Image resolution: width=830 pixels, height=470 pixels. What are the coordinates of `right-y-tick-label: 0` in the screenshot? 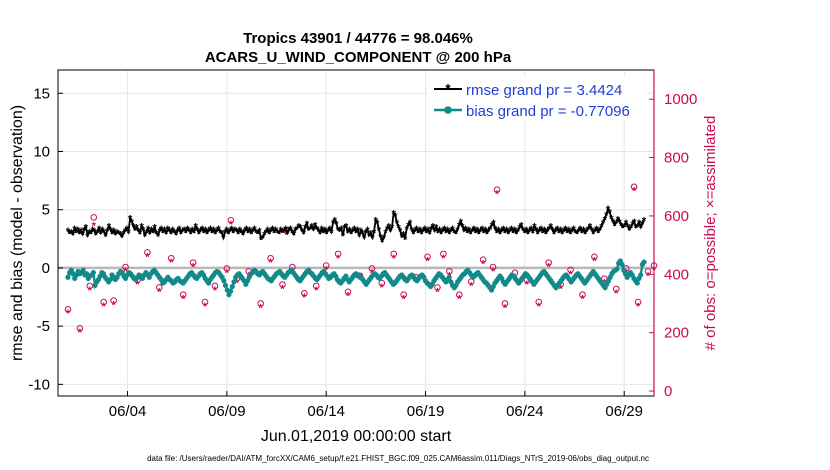 It's located at (668, 391).